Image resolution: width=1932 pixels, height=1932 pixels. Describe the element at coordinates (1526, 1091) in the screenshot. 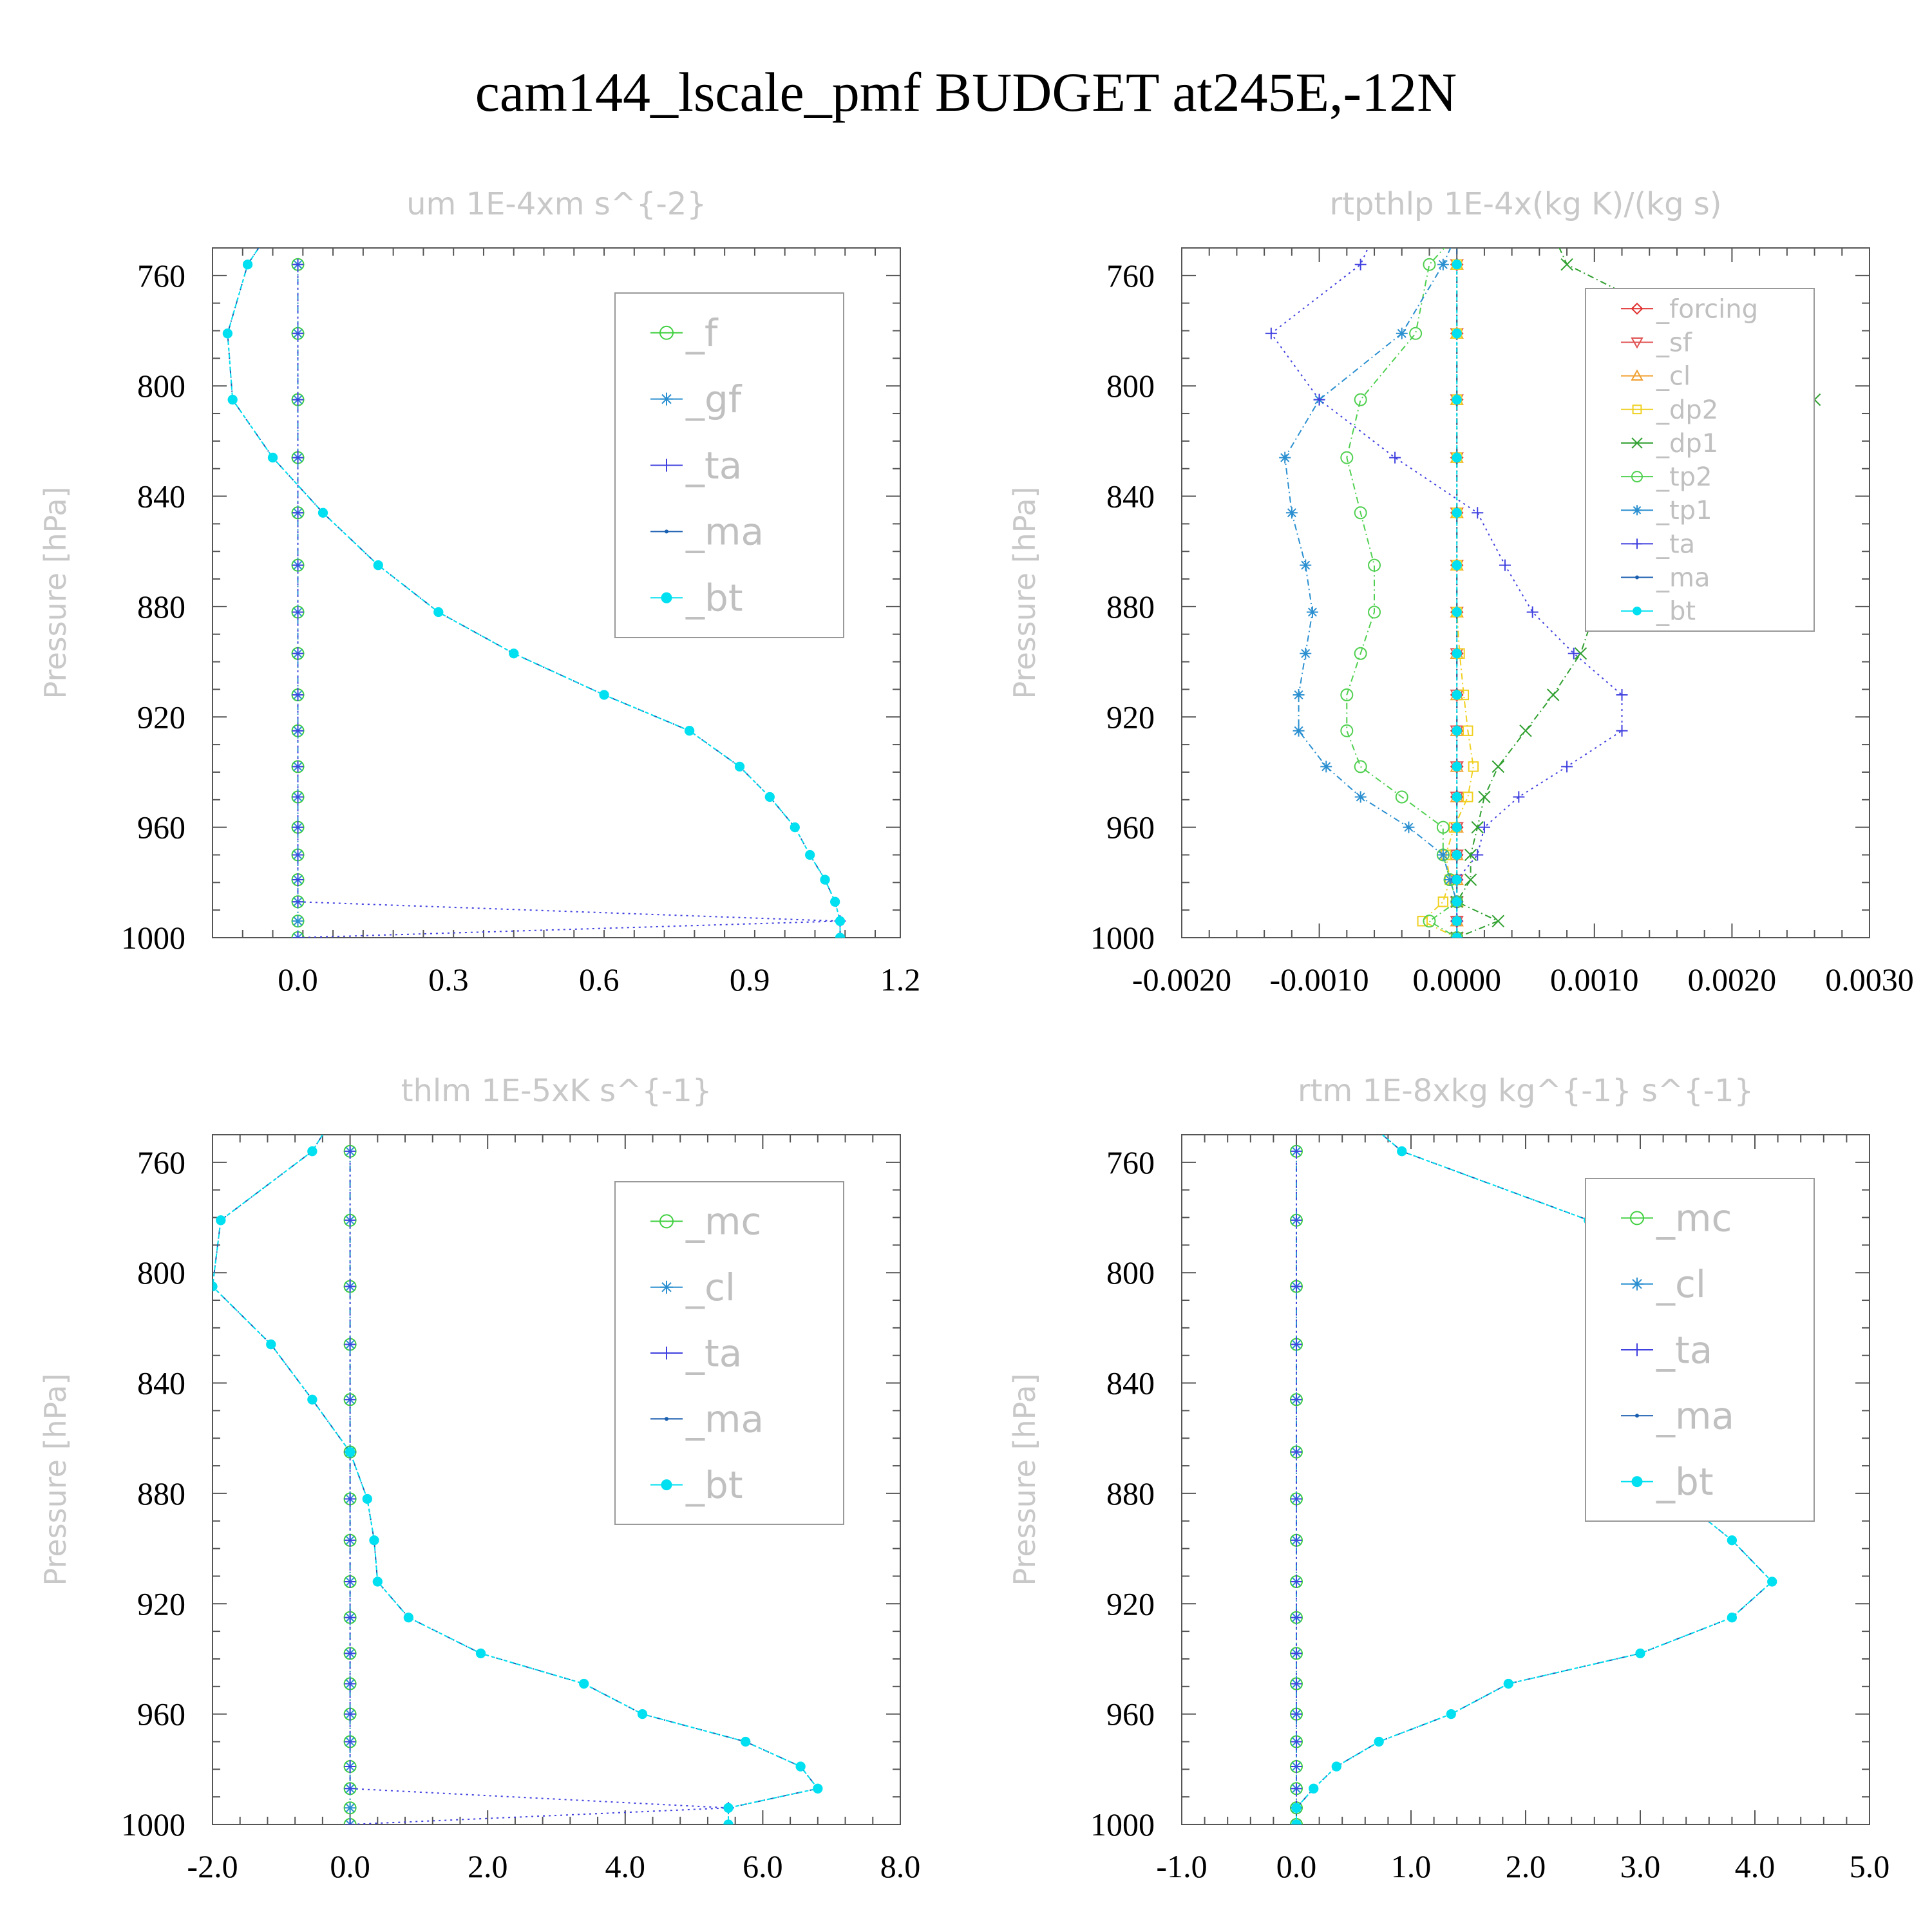

I see `panel-title: rtm 1E-8xkg kg^{-1} s^{-1}` at that location.